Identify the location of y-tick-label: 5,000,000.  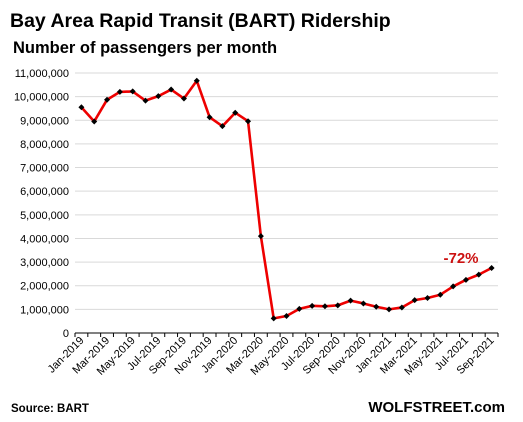
(44, 216).